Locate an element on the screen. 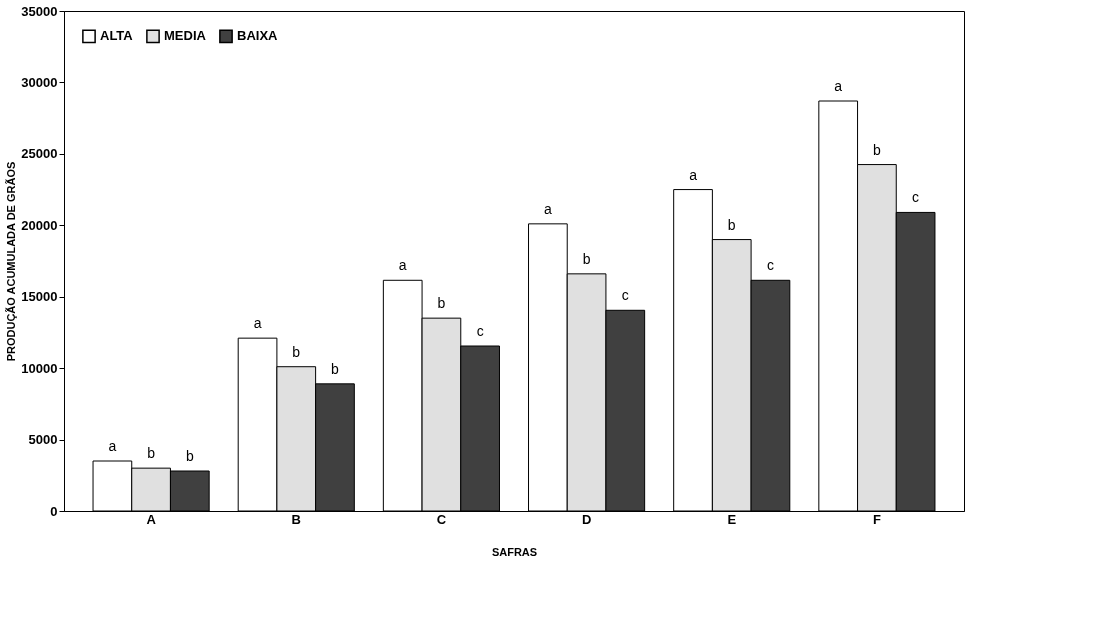 This screenshot has height=642, width=1104. y-tick-label: 0 is located at coordinates (54, 511).